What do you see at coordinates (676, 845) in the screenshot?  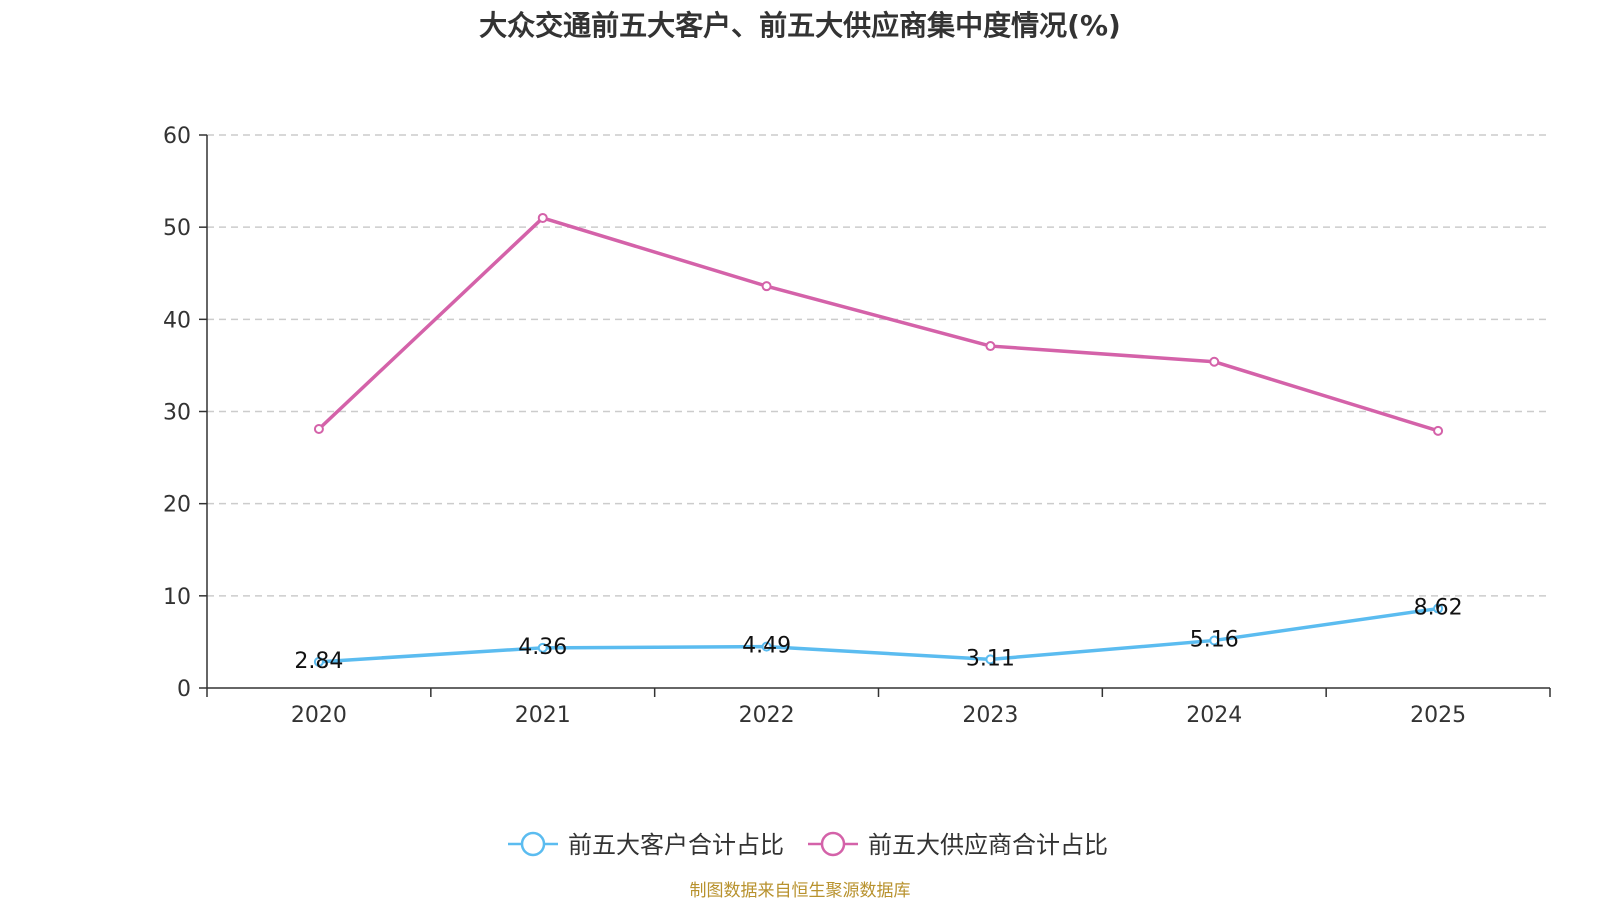 I see `legend-label: 前五大客户合计占比` at bounding box center [676, 845].